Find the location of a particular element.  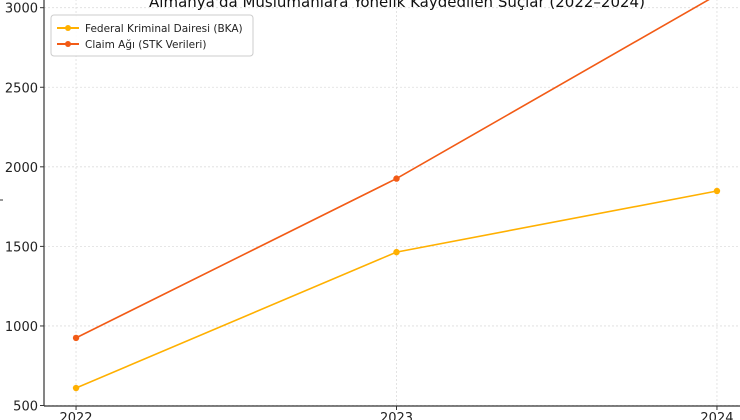

y-tick-label: 3000 is located at coordinates (21, 9).